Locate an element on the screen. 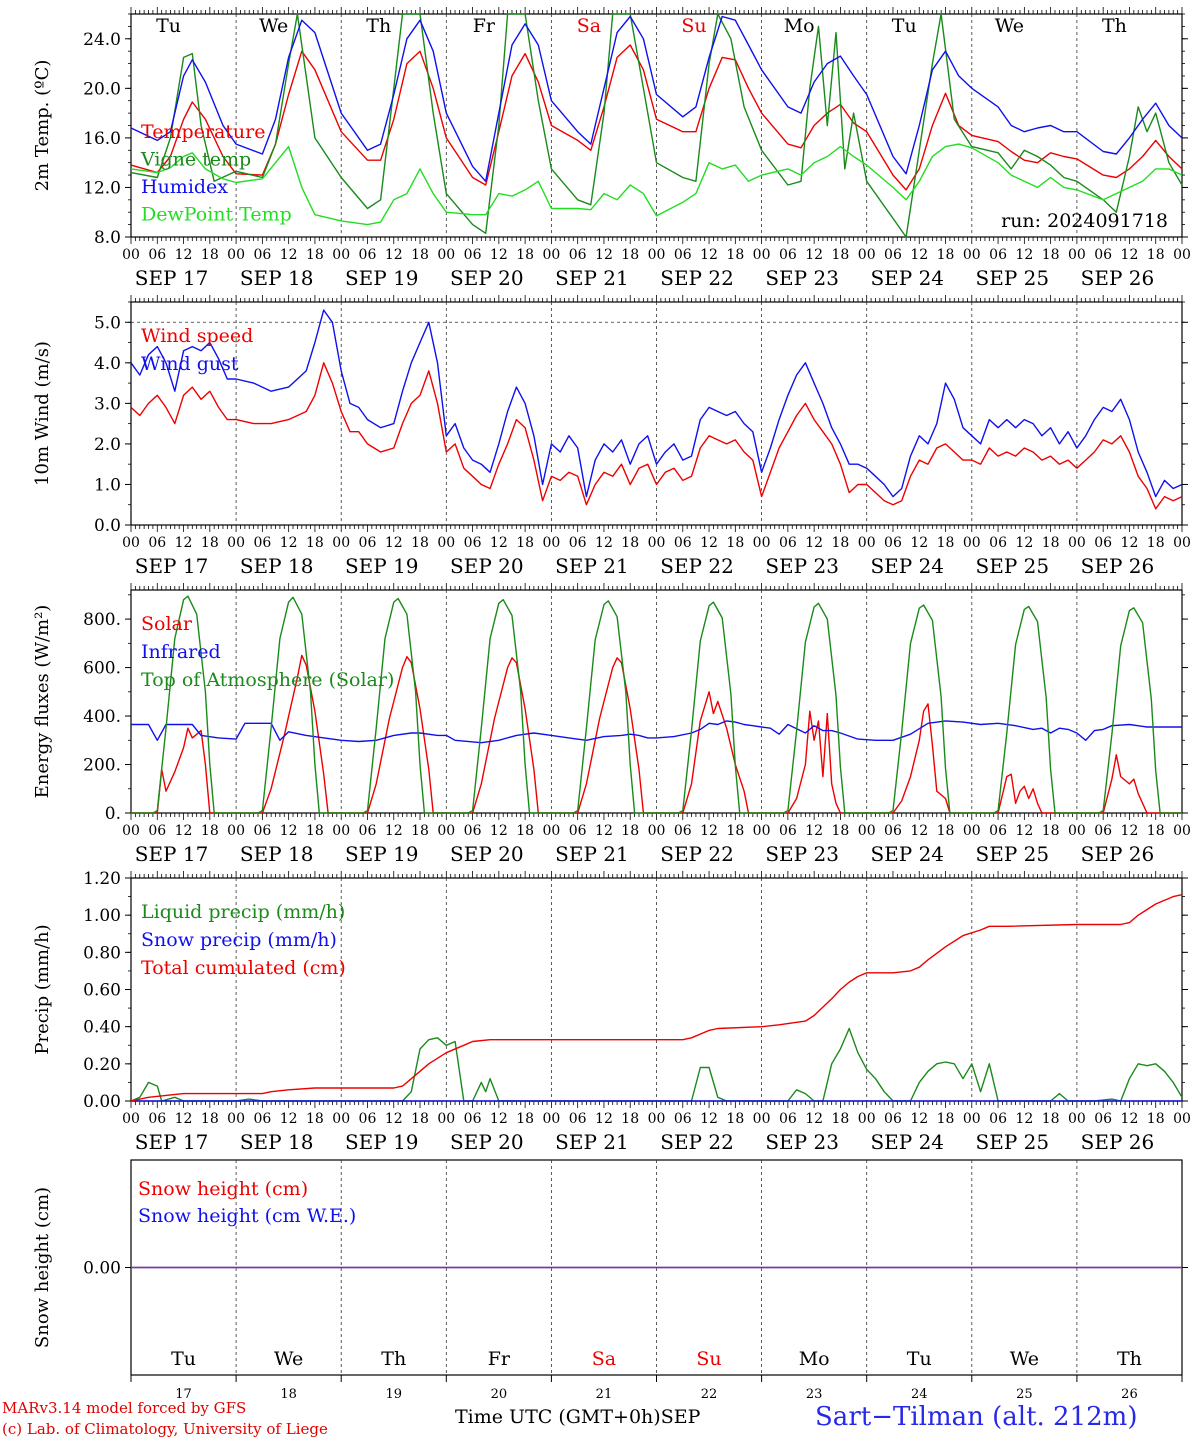  site-name: Sart−Tilman (alt. 212m) is located at coordinates (976, 1417).